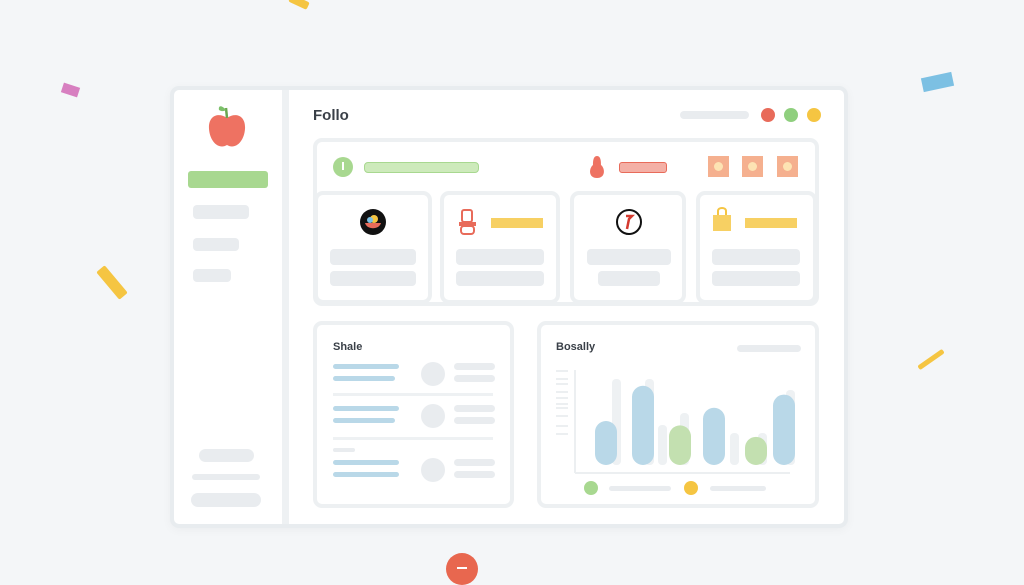 The width and height of the screenshot is (1024, 585). What do you see at coordinates (462, 569) in the screenshot?
I see `orange-circle` at bounding box center [462, 569].